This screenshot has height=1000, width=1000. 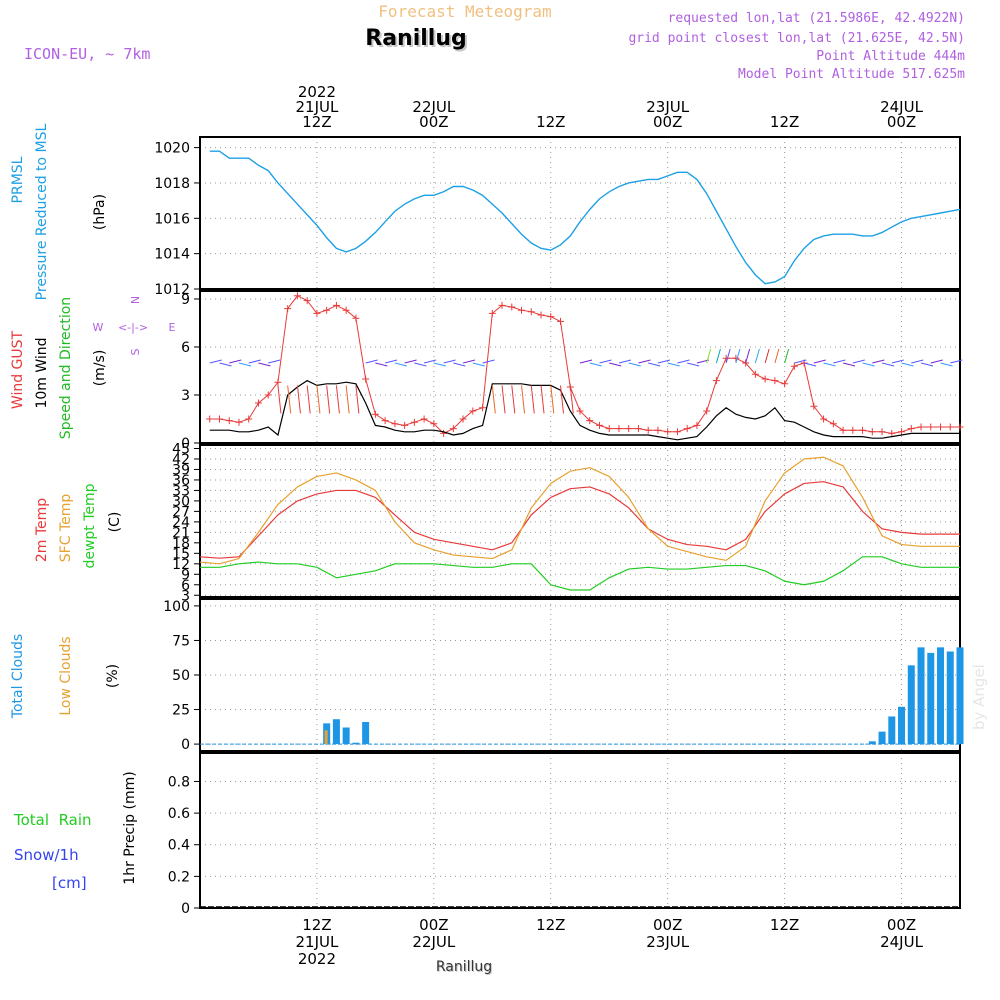 I want to click on y-tick-label: 21, so click(x=181, y=533).